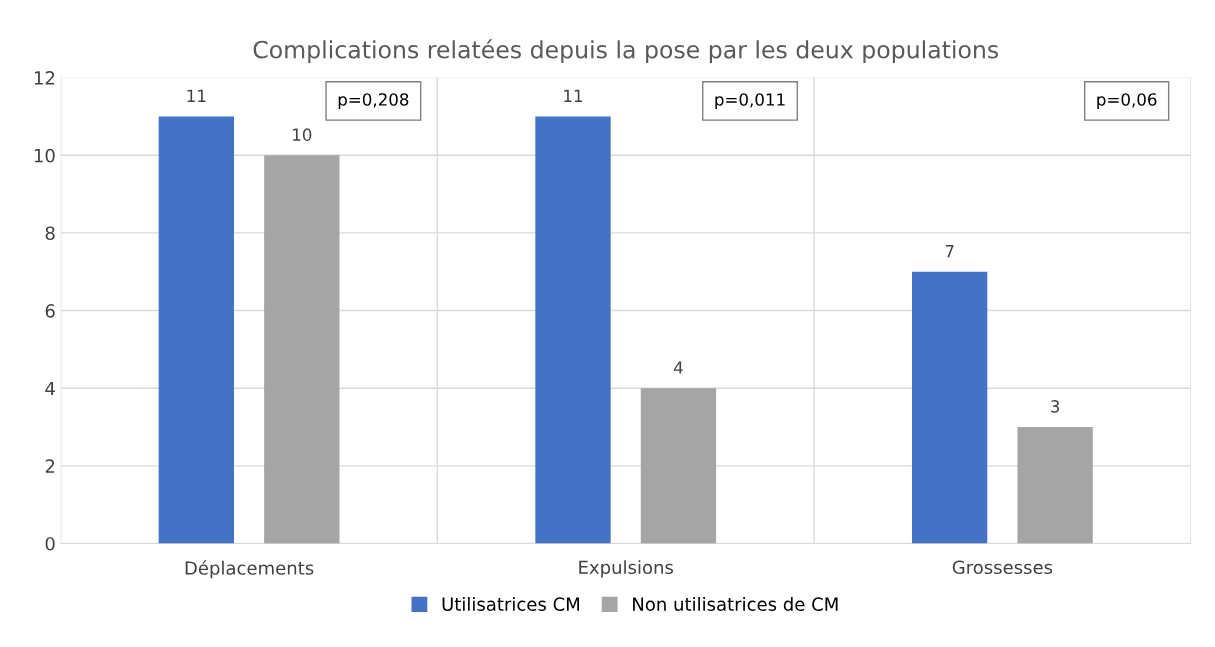  I want to click on y-tick-label: 10, so click(44, 155).